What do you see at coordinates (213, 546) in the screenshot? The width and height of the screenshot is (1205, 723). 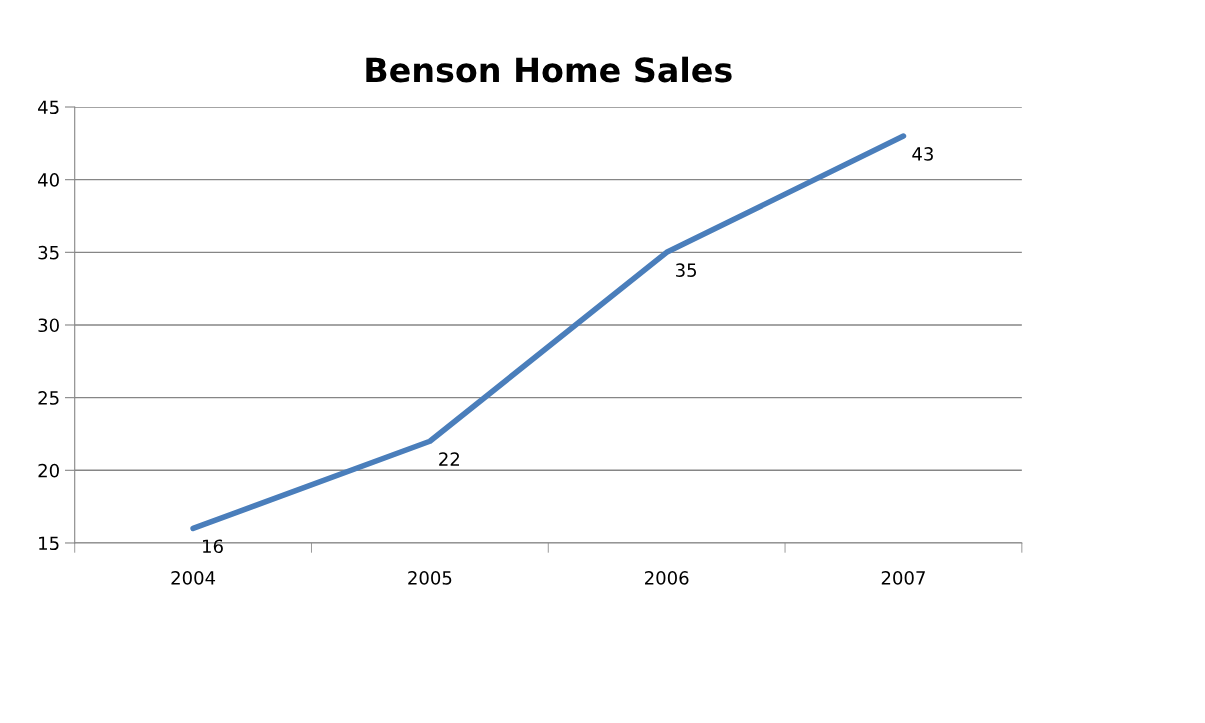 I see `data-label: 16` at bounding box center [213, 546].